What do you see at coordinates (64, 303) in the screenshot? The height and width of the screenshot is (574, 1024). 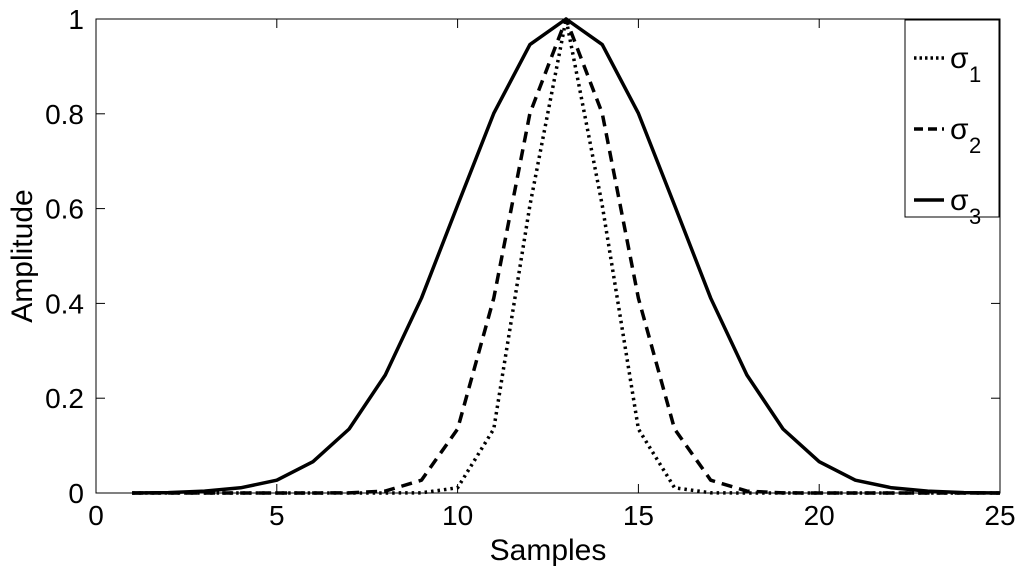 I see `y-tick-label: 0.4` at bounding box center [64, 303].